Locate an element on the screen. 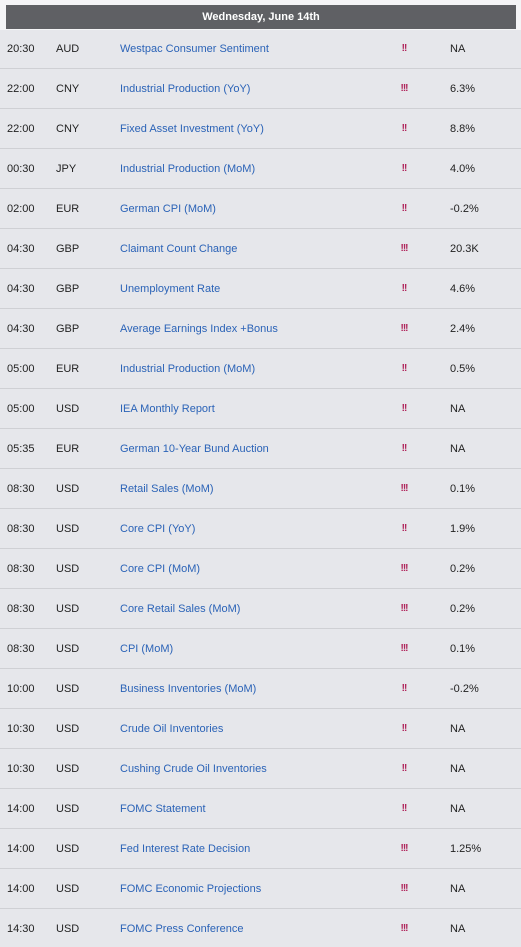 Image resolution: width=521 pixels, height=947 pixels. event-name-link: CPI (MoM) is located at coordinates (147, 649).